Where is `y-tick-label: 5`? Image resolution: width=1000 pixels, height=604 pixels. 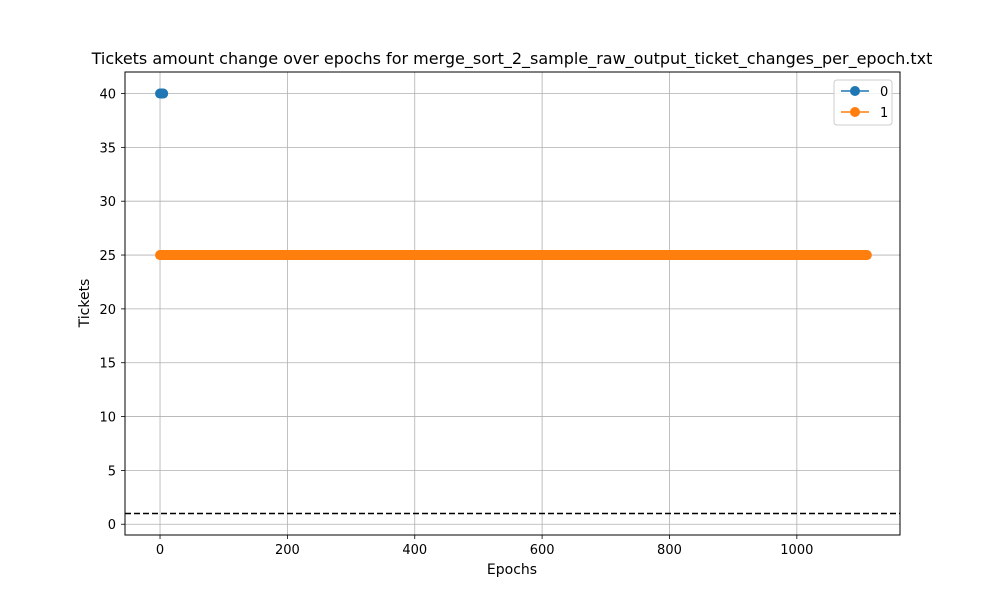
y-tick-label: 5 is located at coordinates (112, 471).